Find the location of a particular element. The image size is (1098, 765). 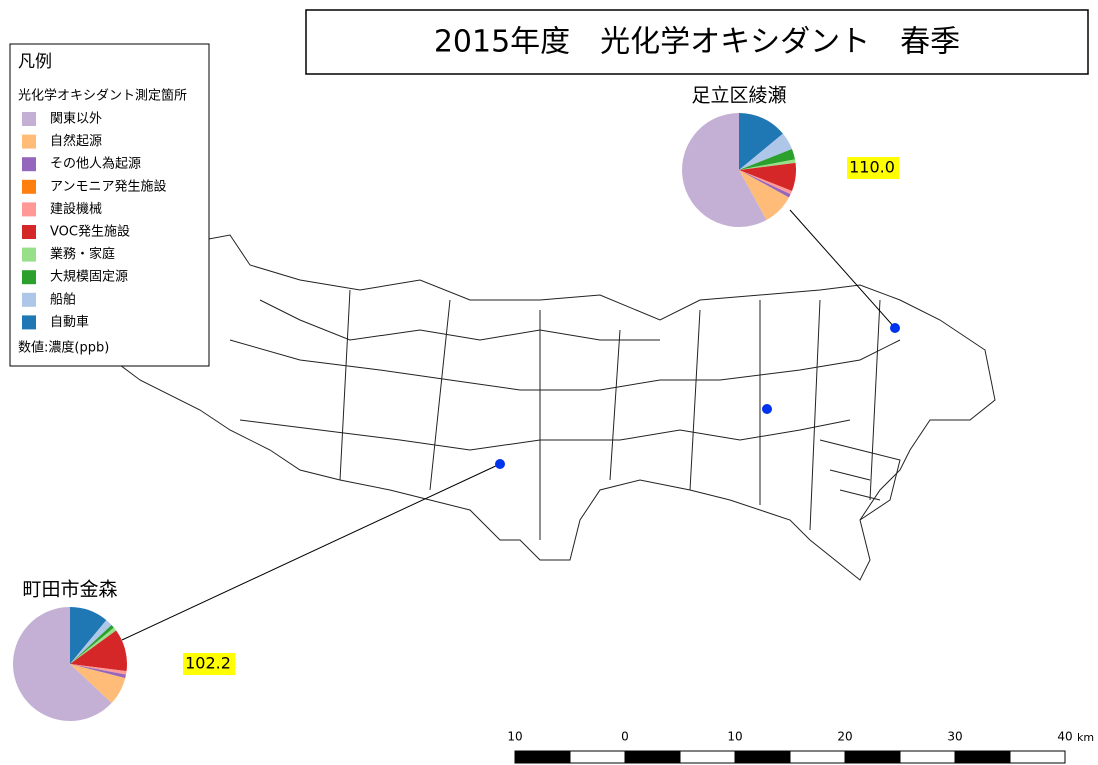

scale-label: 40 is located at coordinates (1064, 737).